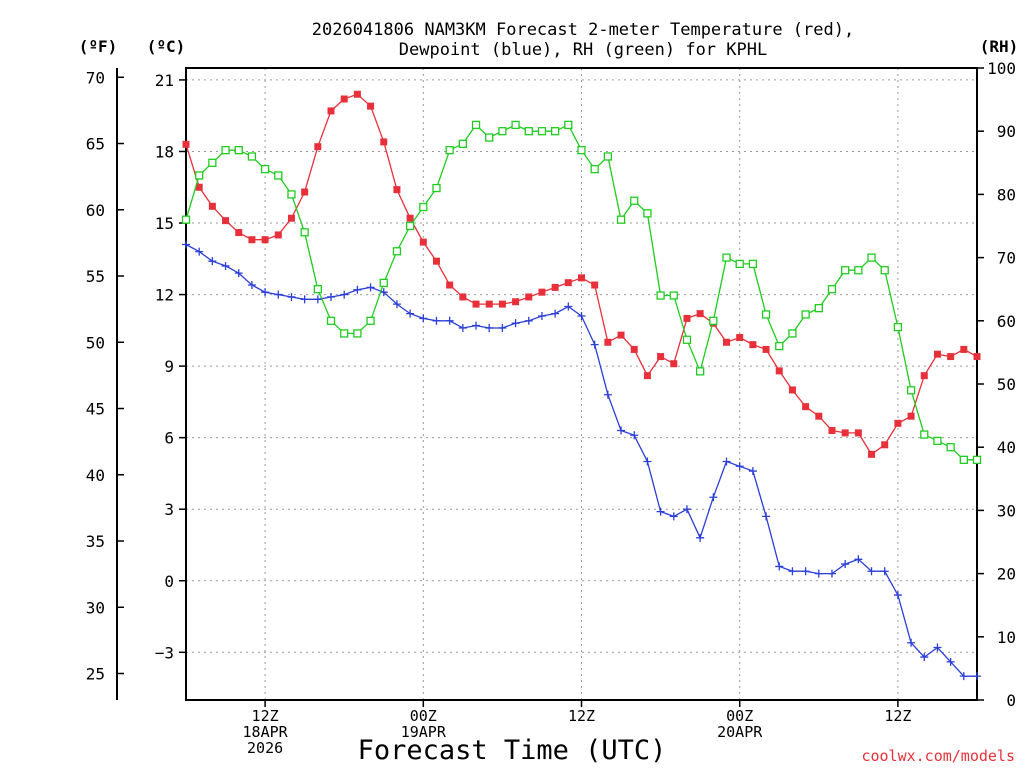 This screenshot has height=768, width=1024. I want to click on rh-tick-label: 70, so click(1006, 258).